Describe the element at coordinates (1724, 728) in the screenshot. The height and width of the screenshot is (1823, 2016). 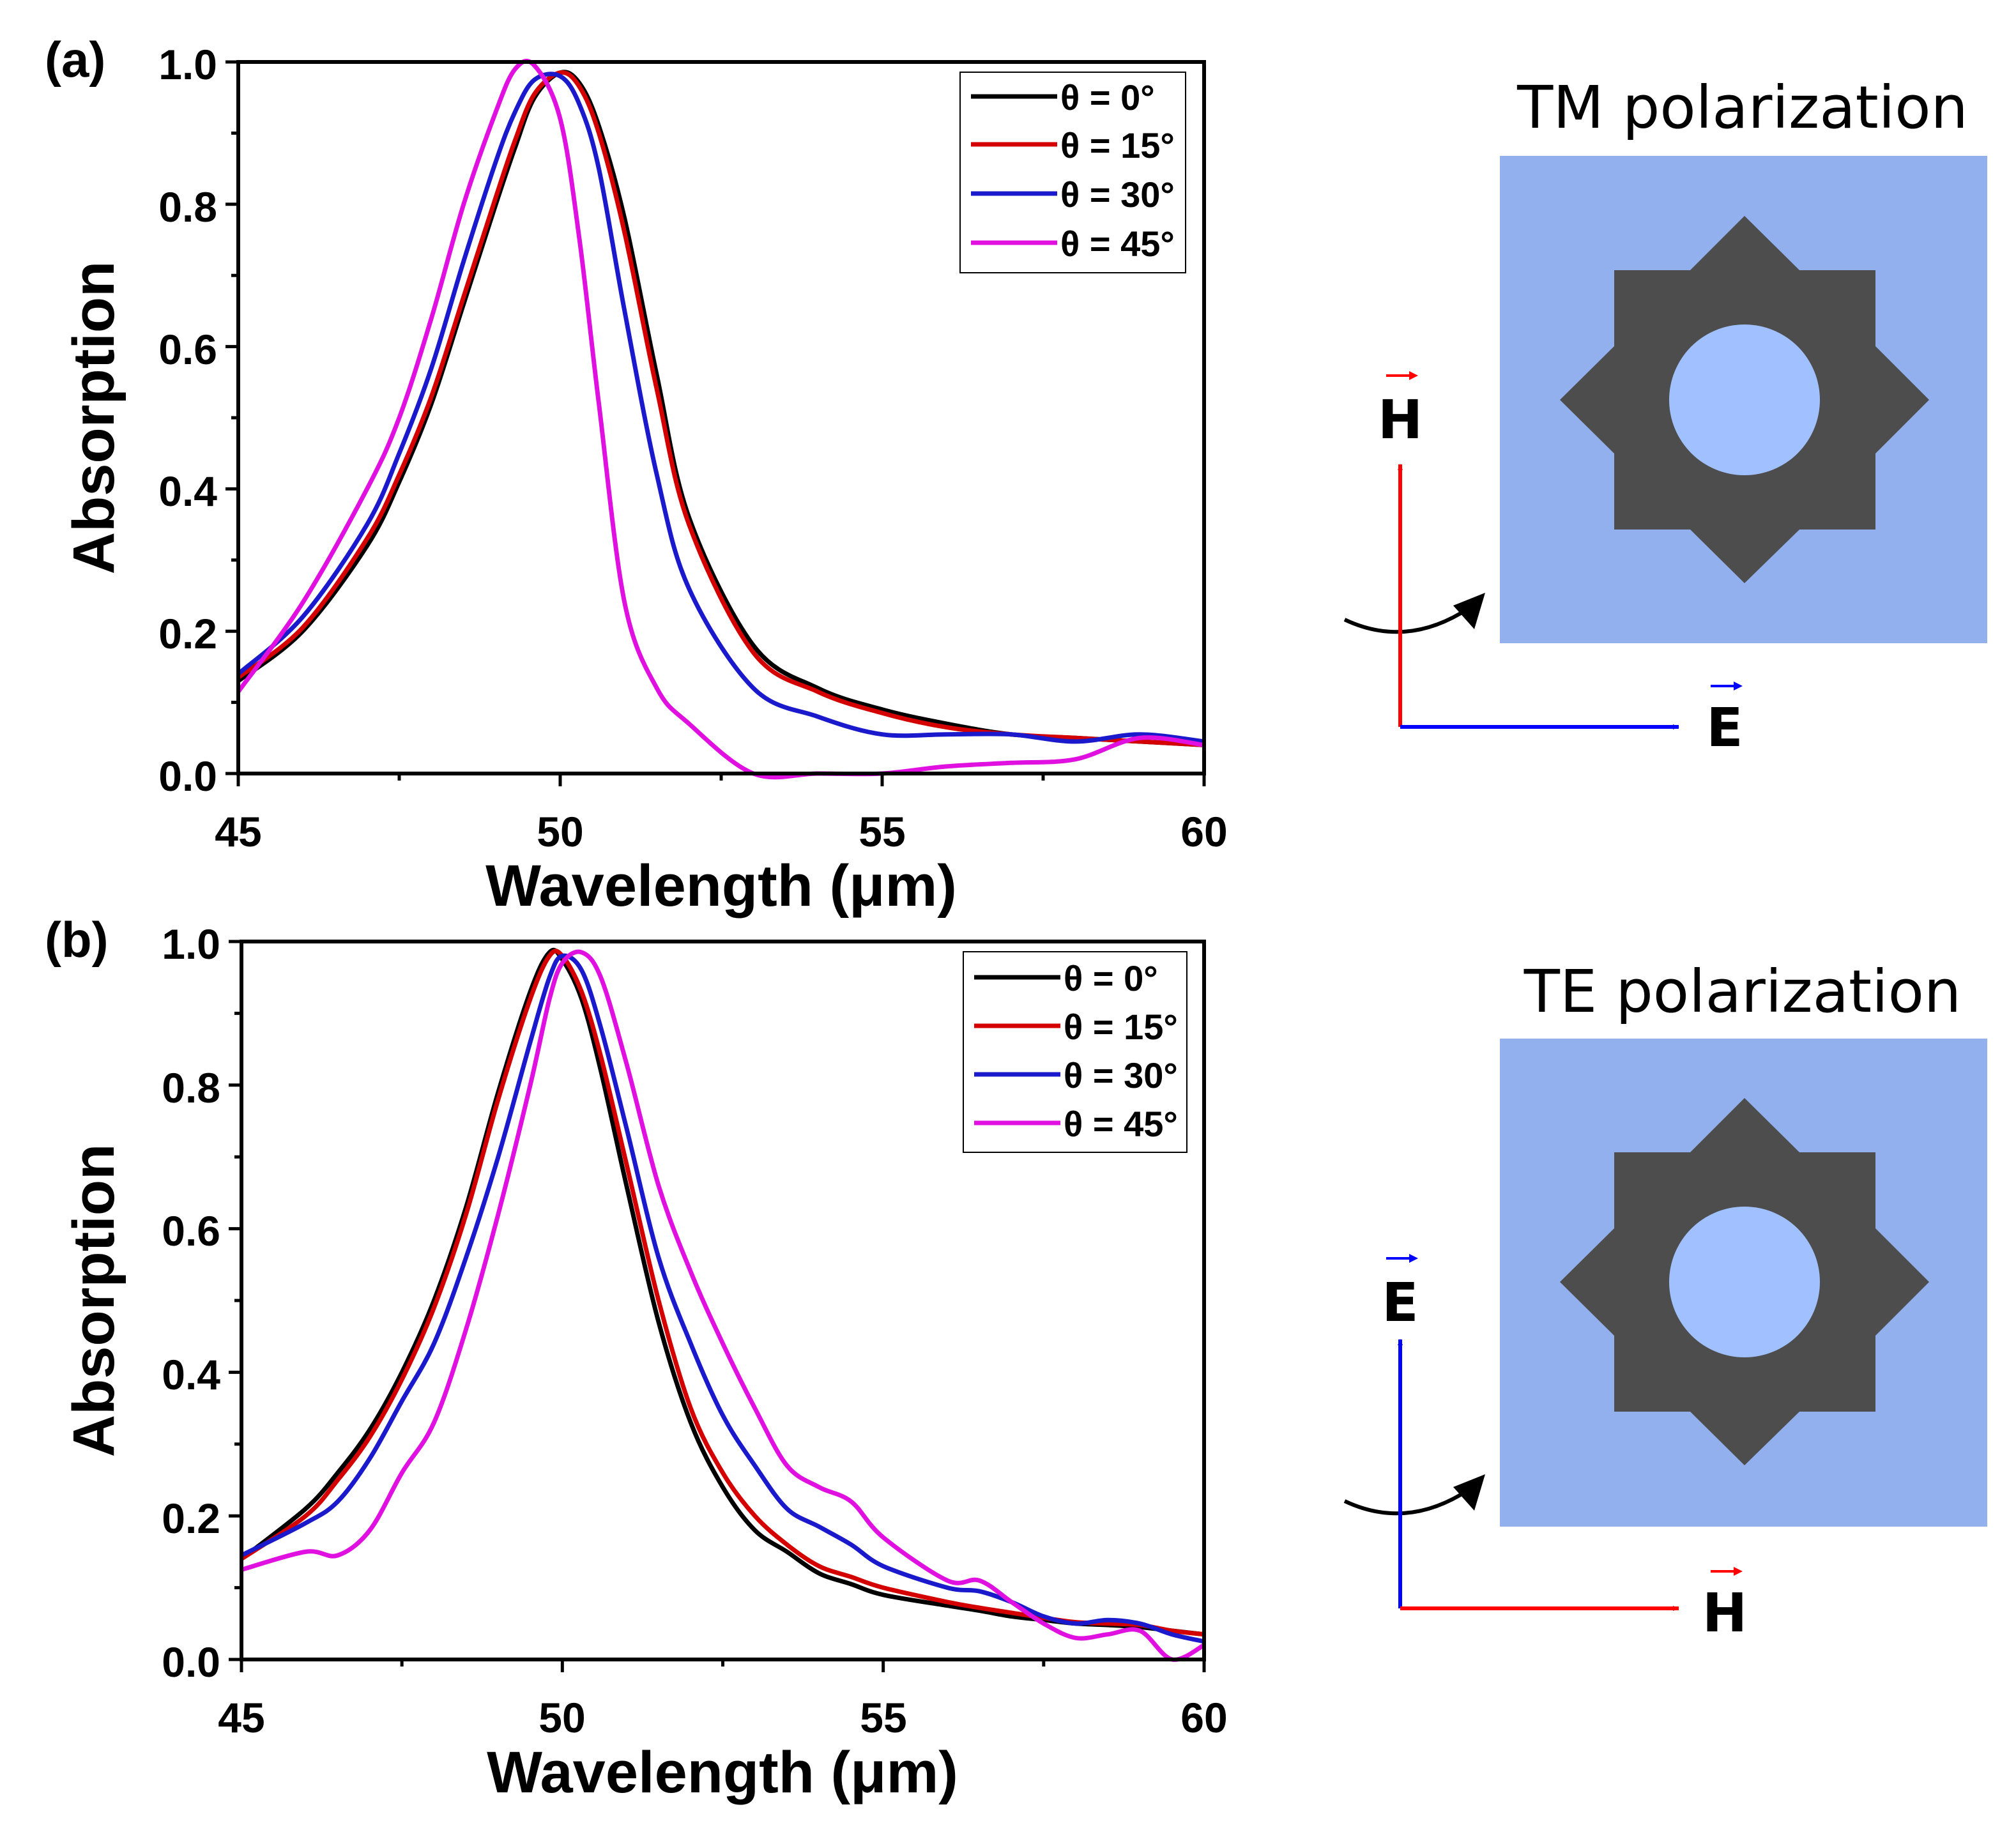
I see `horizontal-field-label: E` at that location.